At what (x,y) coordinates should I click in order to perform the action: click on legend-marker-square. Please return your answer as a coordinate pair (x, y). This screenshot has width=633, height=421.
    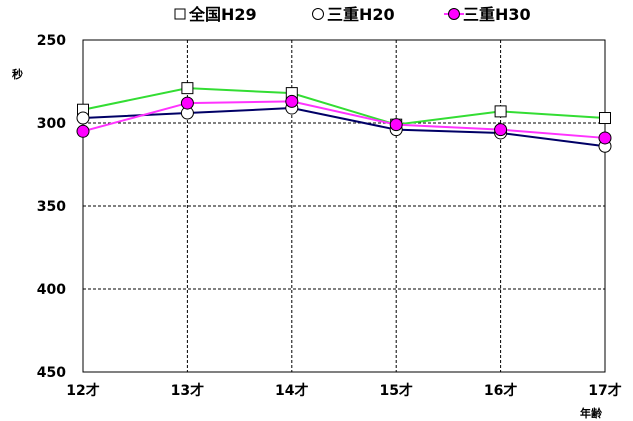
    Looking at the image, I should click on (180, 14).